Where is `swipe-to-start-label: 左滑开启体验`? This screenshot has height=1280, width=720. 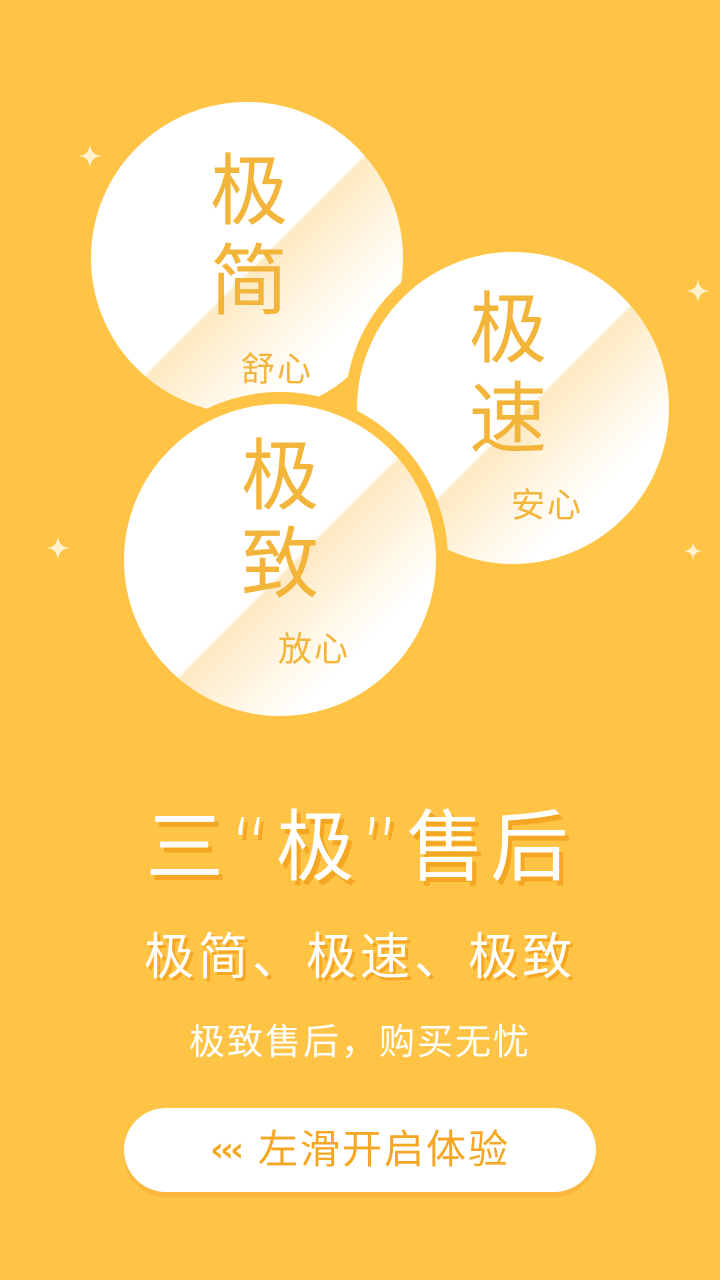 swipe-to-start-label: 左滑开启体验 is located at coordinates (384, 1150).